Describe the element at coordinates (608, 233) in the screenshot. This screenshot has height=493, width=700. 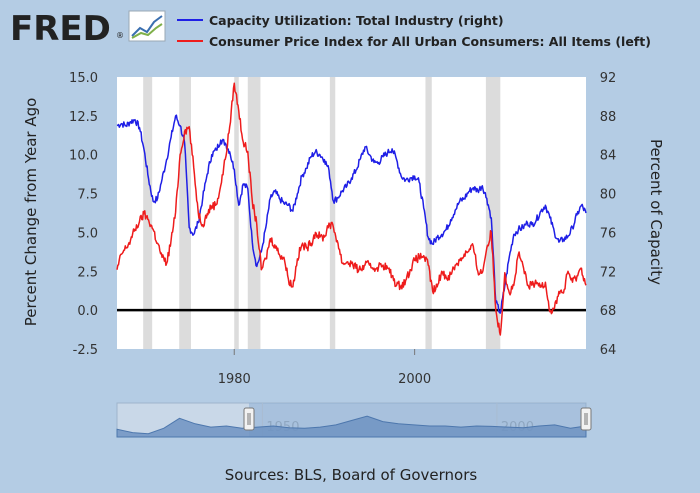
I see `y2-tick-label-4: 76` at that location.